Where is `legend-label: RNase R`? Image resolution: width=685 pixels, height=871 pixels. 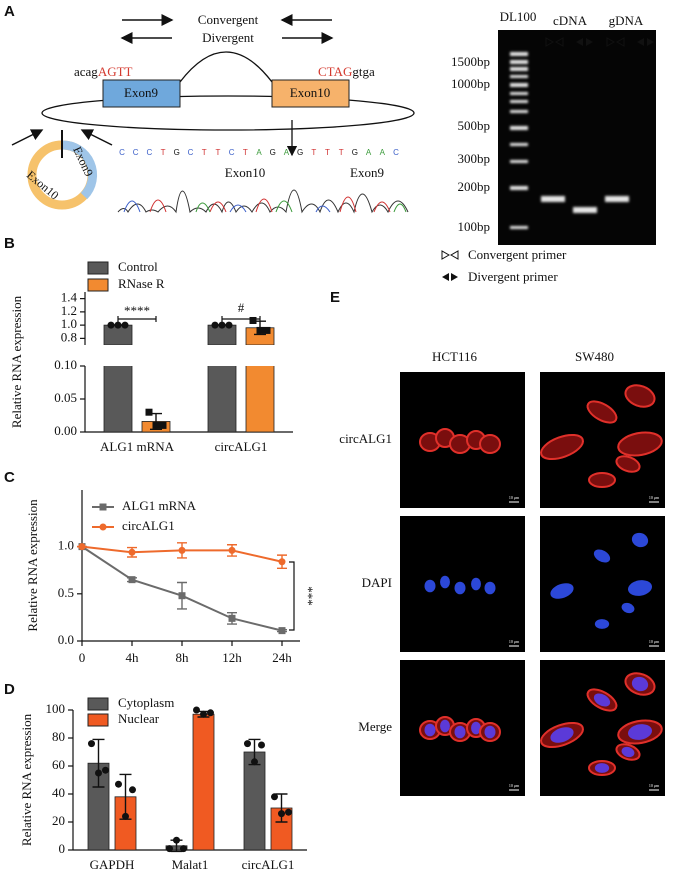 legend-label: RNase R is located at coordinates (141, 283).